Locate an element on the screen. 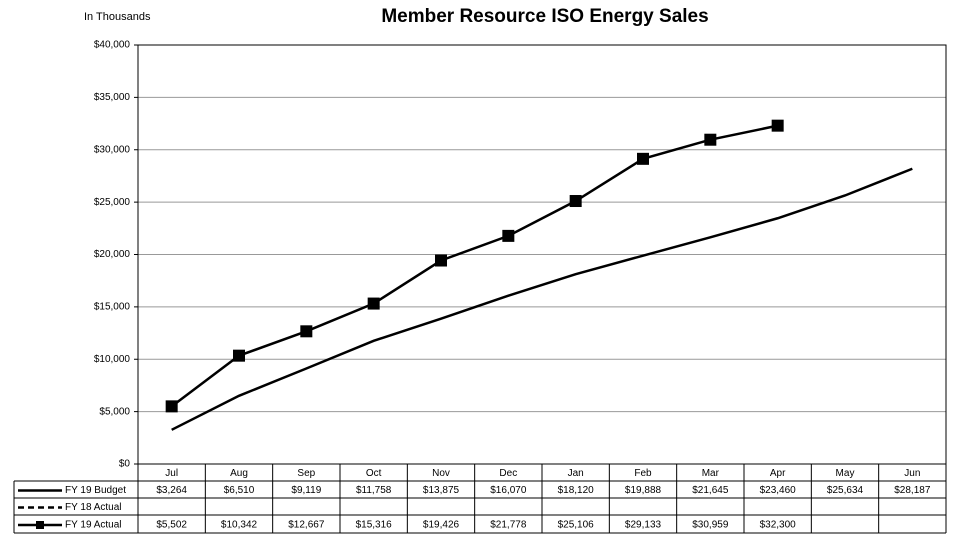 Image resolution: width=958 pixels, height=541 pixels. x-tick-label: Nov is located at coordinates (441, 473).